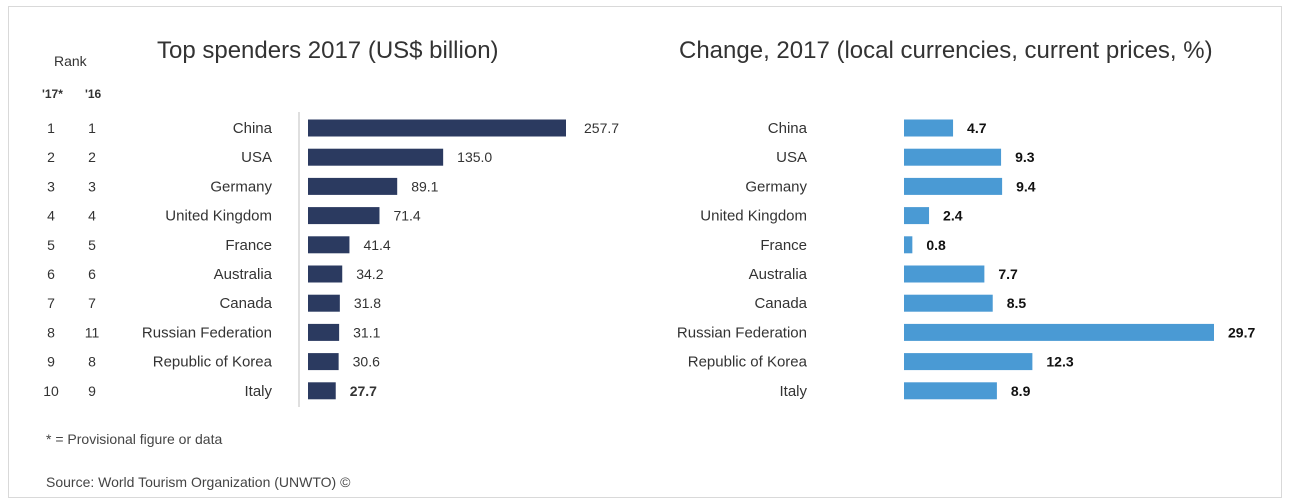 The width and height of the screenshot is (1290, 504). What do you see at coordinates (92, 186) in the screenshot?
I see `rank-2016-3: 3` at bounding box center [92, 186].